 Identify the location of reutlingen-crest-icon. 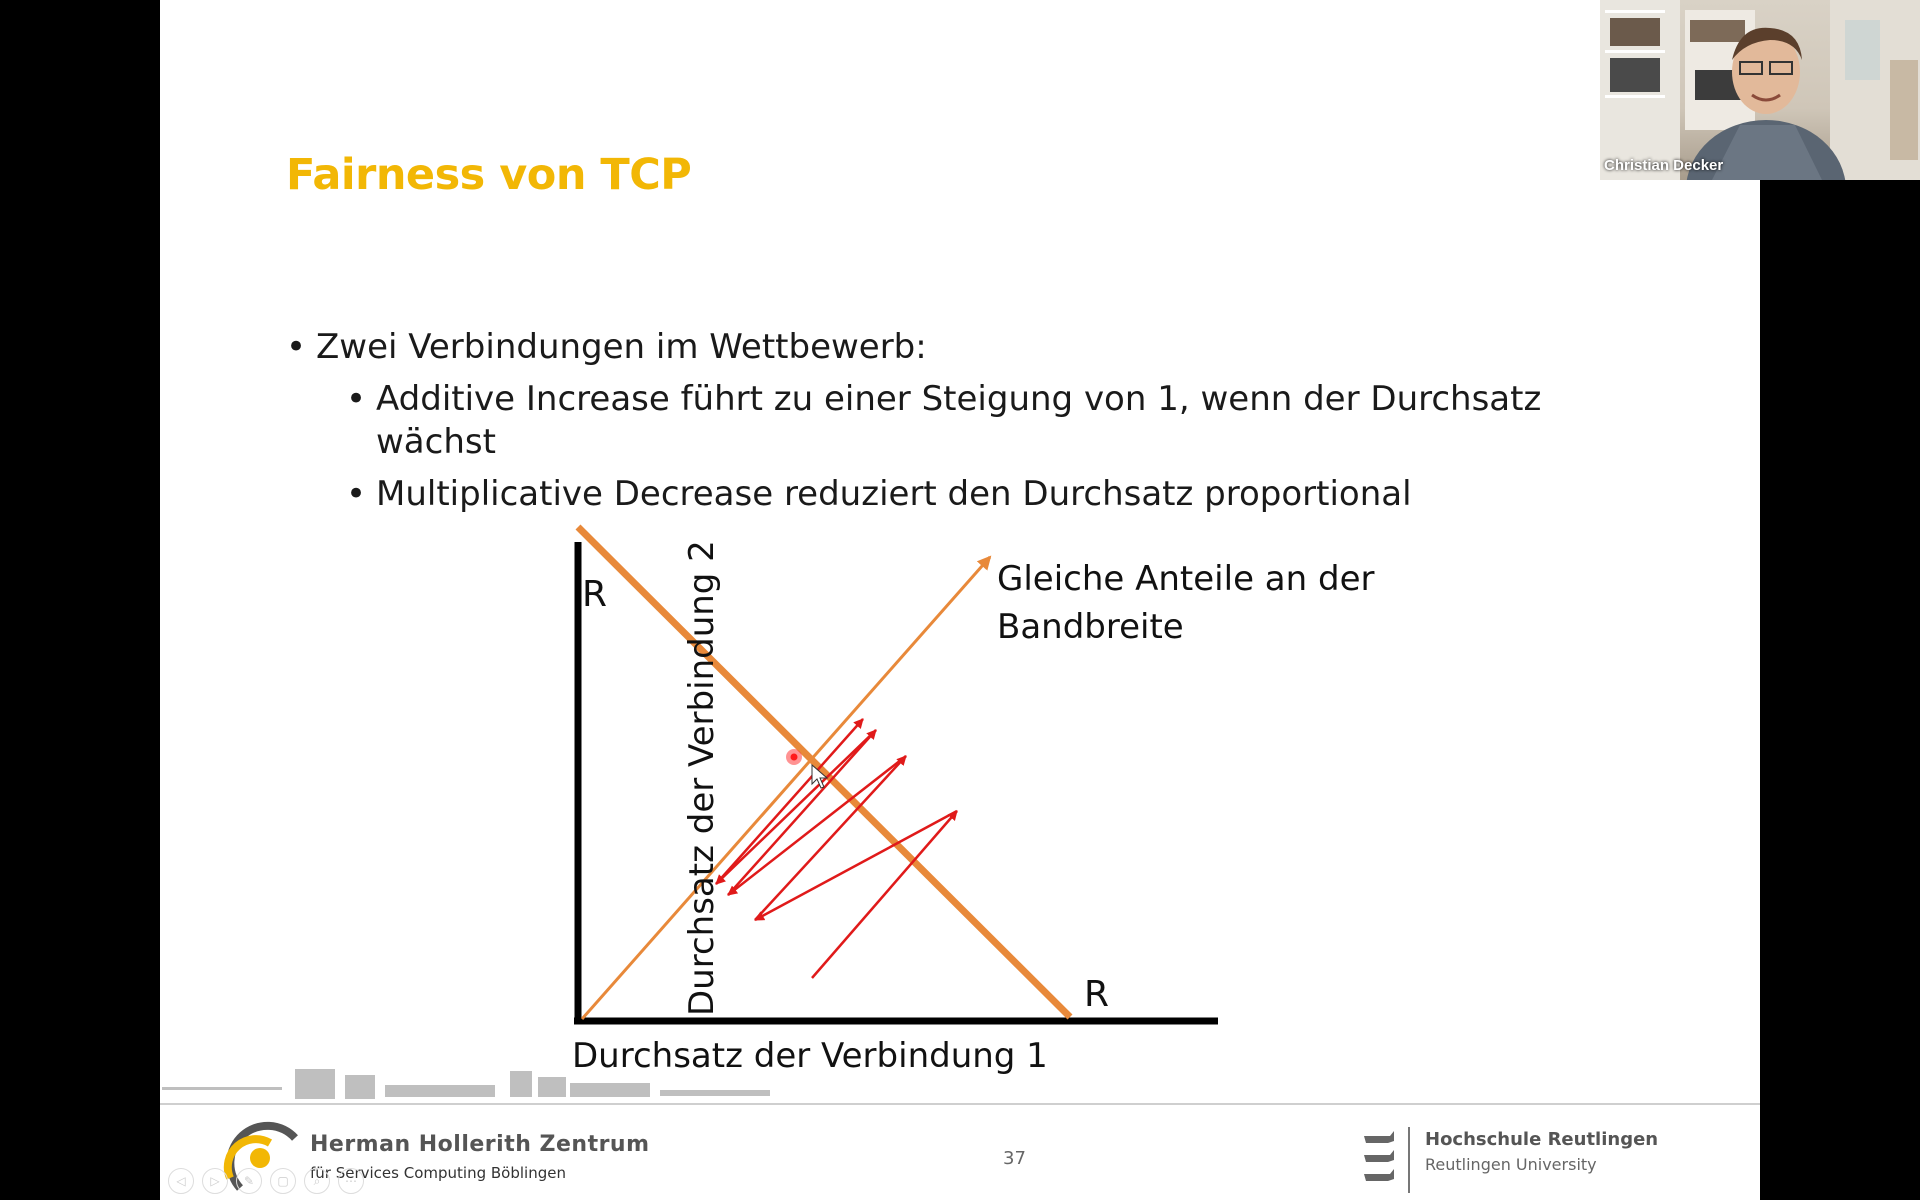
(1379, 1156).